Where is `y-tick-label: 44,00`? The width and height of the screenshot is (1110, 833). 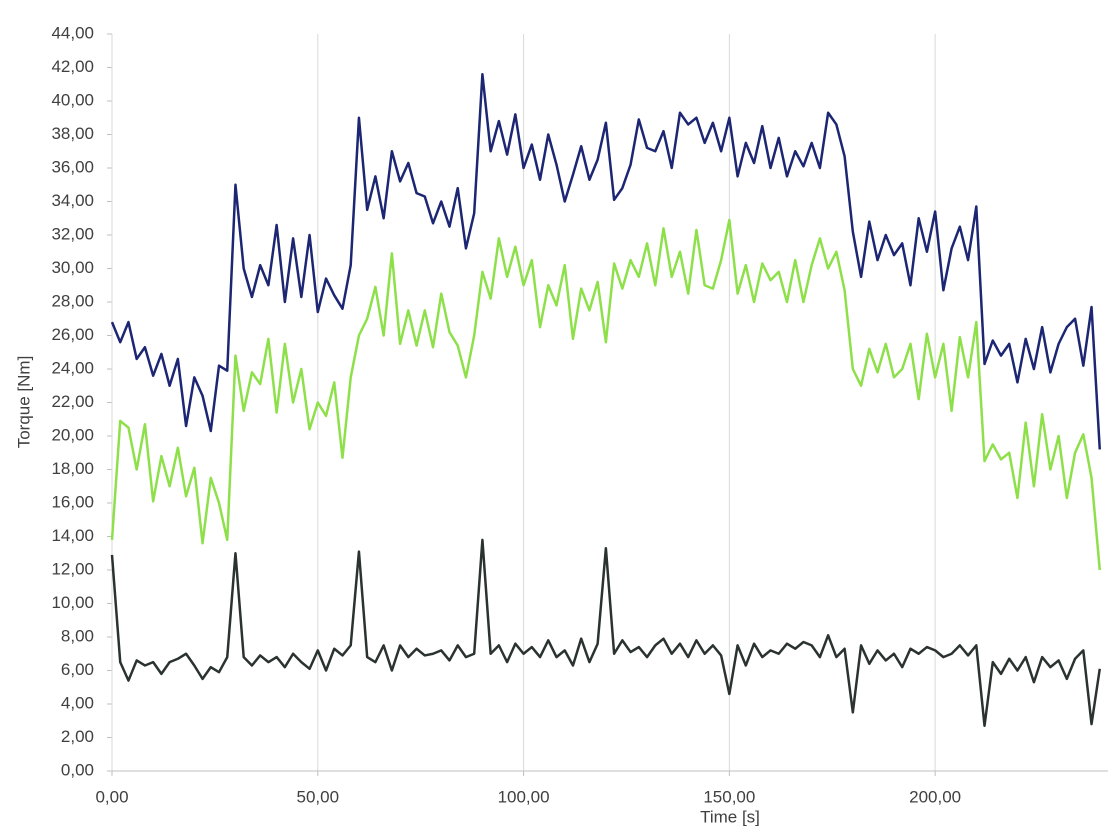 y-tick-label: 44,00 is located at coordinates (72, 32).